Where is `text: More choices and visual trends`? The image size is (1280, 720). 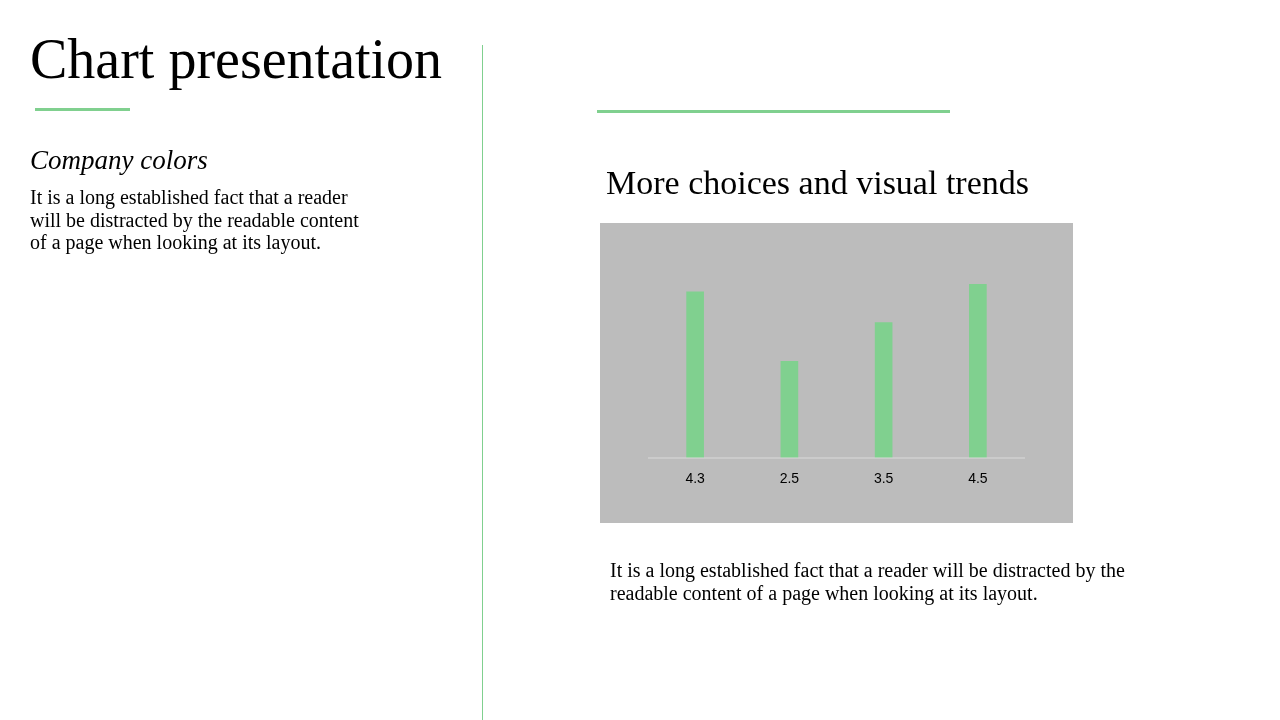
text: More choices and visual trends is located at coordinates (817, 183).